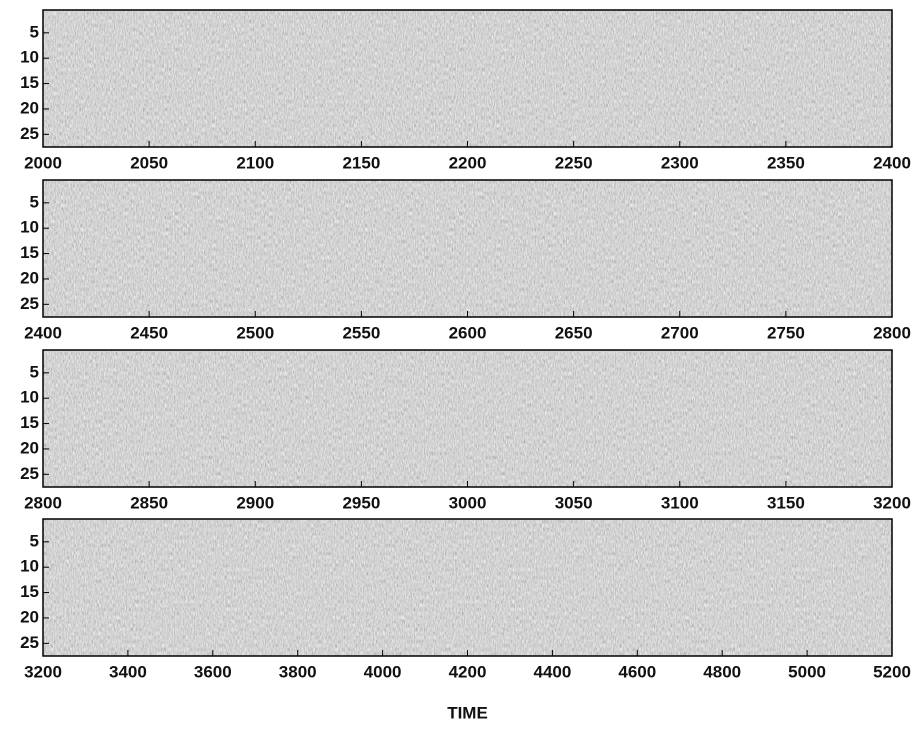  What do you see at coordinates (574, 162) in the screenshot?
I see `x-tick-label: 2250` at bounding box center [574, 162].